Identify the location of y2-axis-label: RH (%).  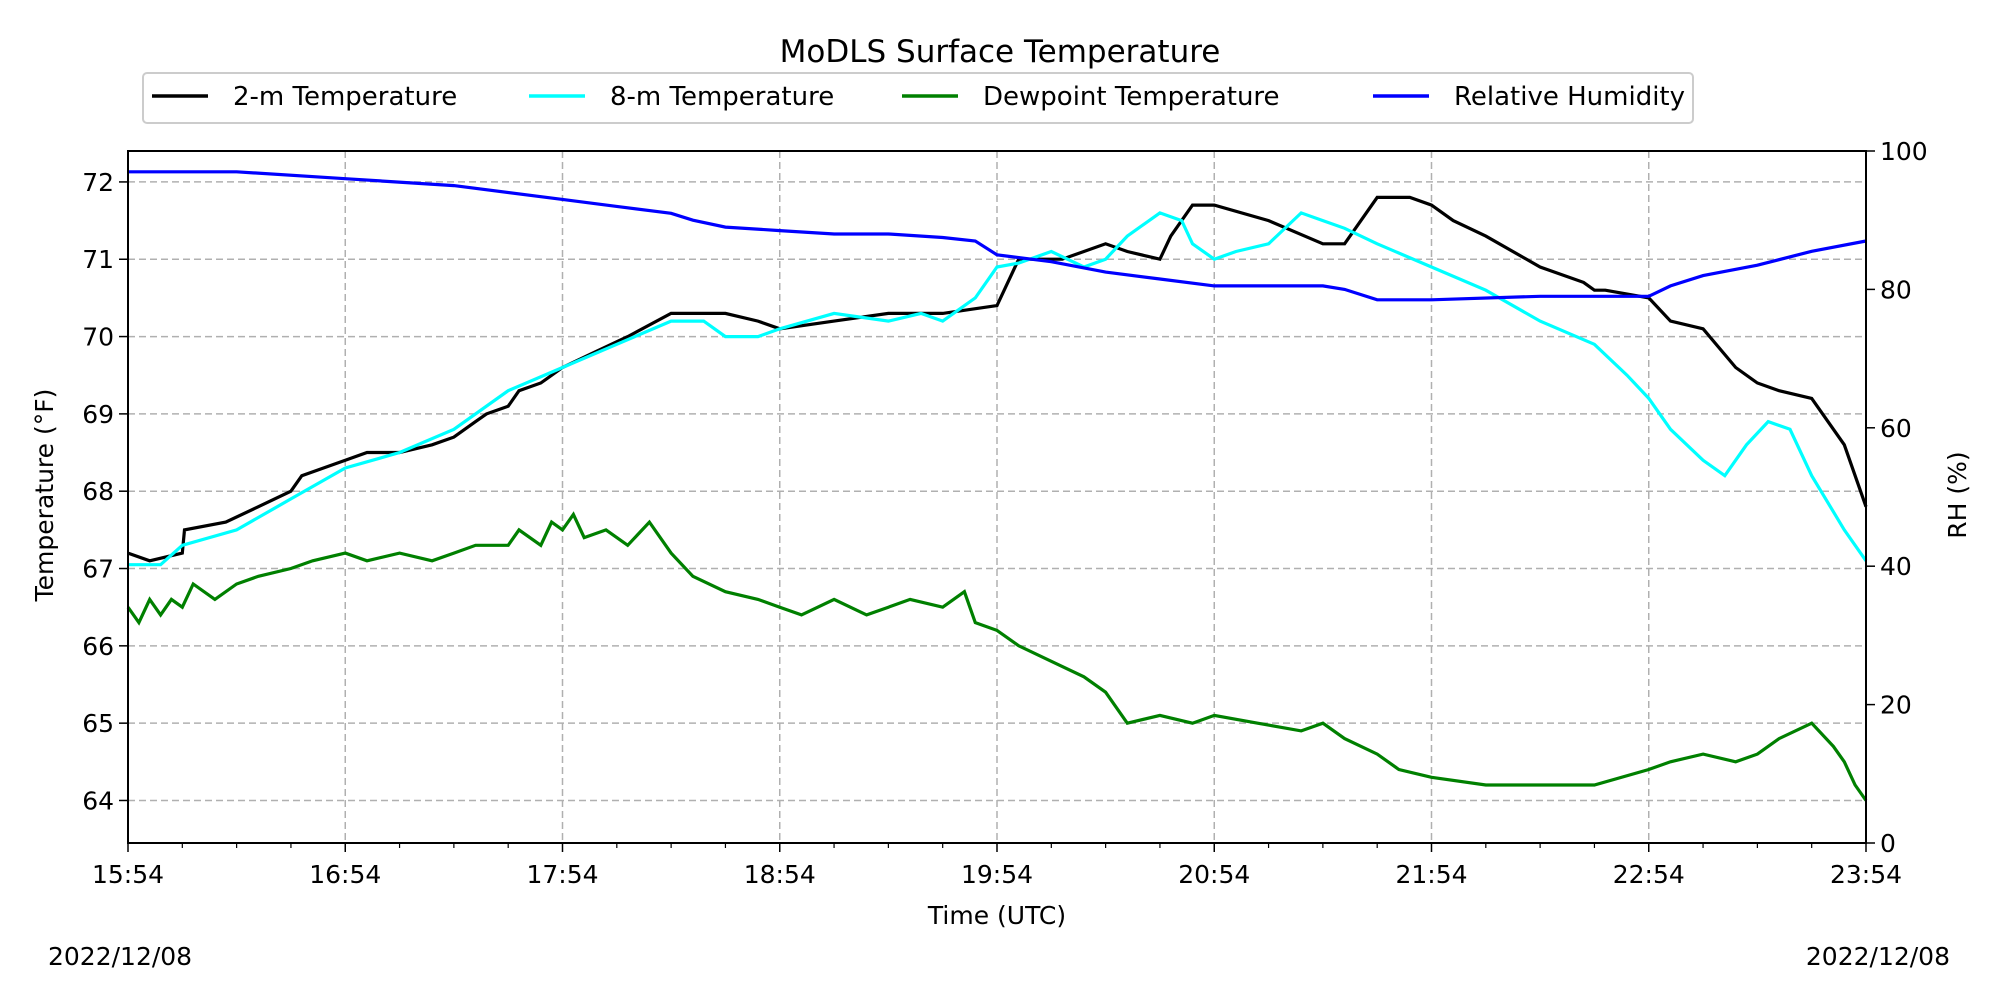
(1957, 494).